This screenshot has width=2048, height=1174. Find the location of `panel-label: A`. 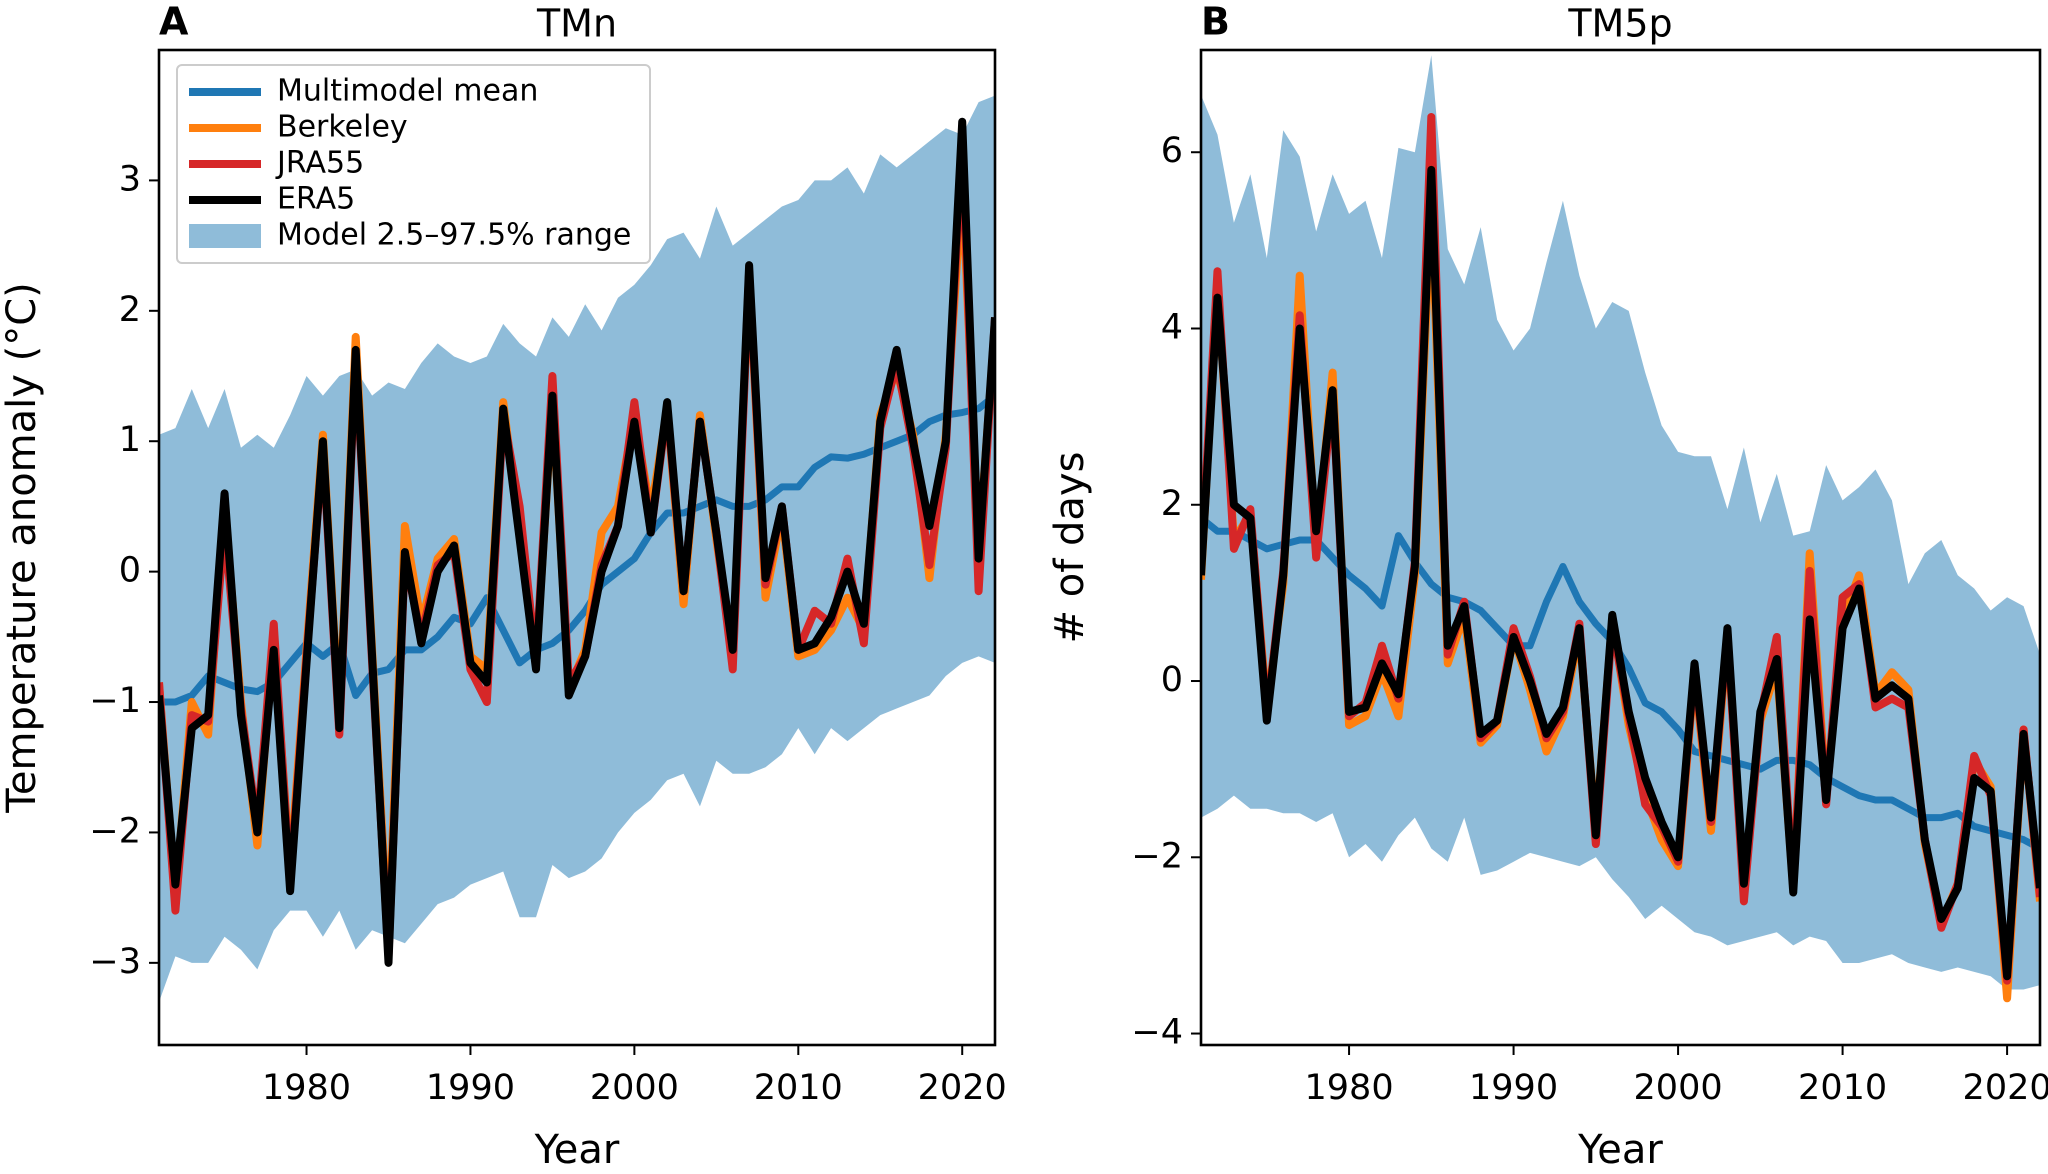

panel-label: A is located at coordinates (174, 22).